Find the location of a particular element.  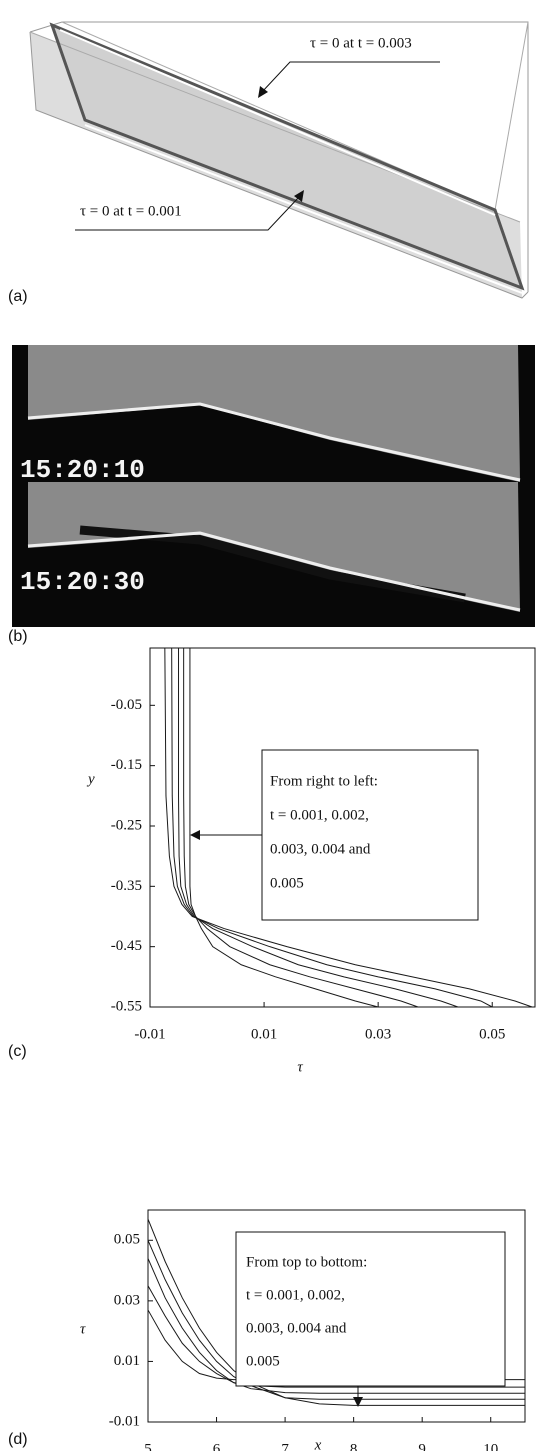

x-tick-label: 0.05 is located at coordinates (492, 1034).